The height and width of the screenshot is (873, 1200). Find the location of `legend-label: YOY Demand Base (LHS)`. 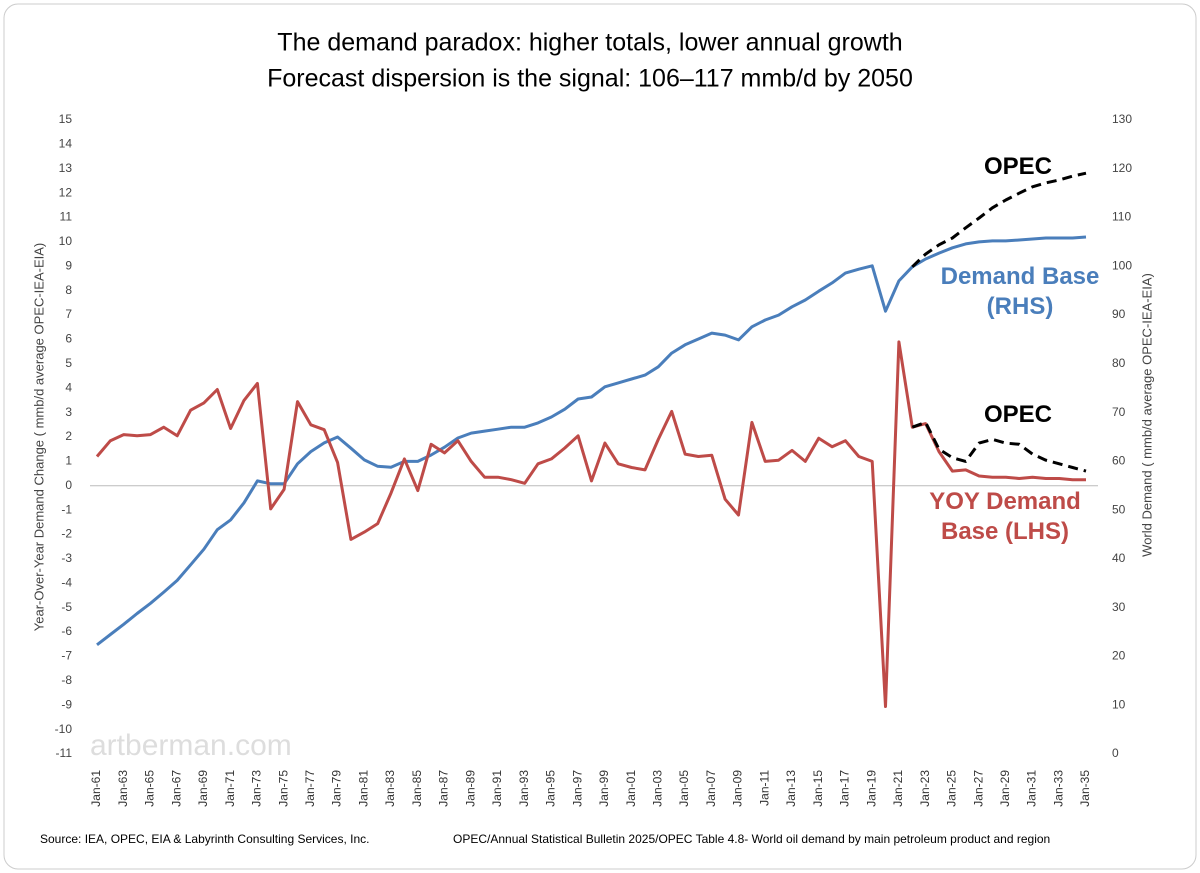

legend-label: YOY Demand Base (LHS) is located at coordinates (1005, 516).